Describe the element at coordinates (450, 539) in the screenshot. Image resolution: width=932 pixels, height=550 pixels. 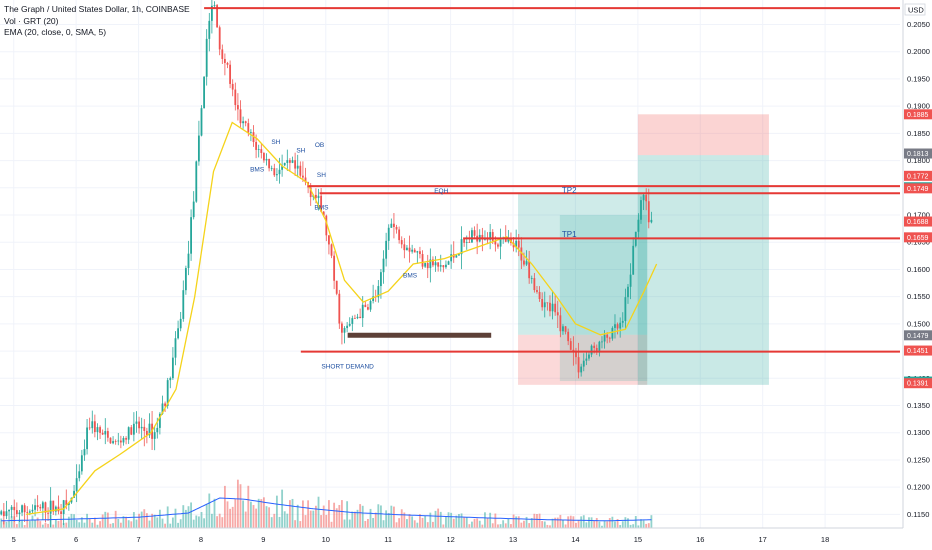
I see `time-tick-label: 12` at that location.